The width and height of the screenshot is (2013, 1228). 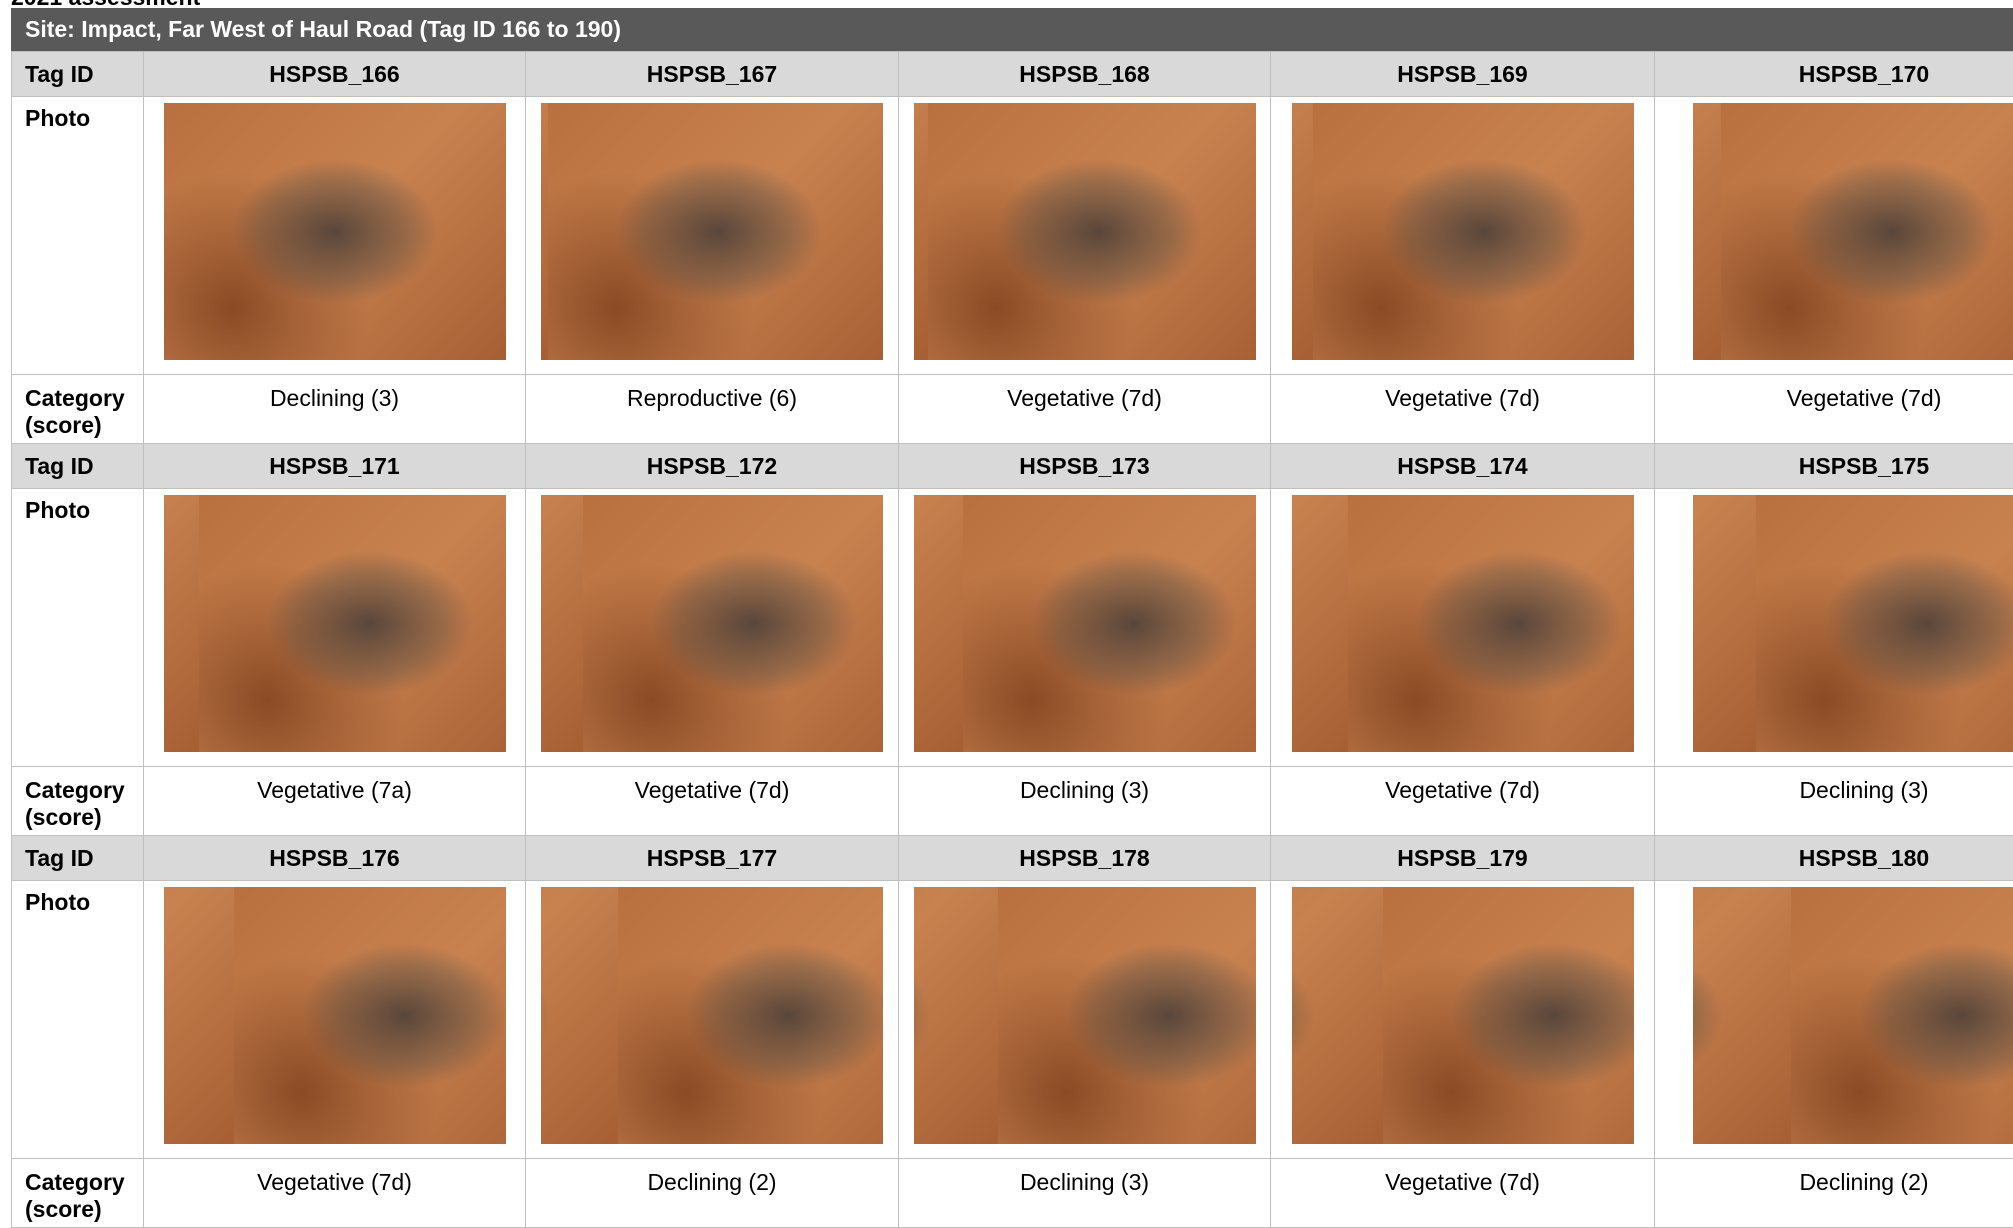 I want to click on tag-id: HSPSB_175, so click(x=1834, y=466).